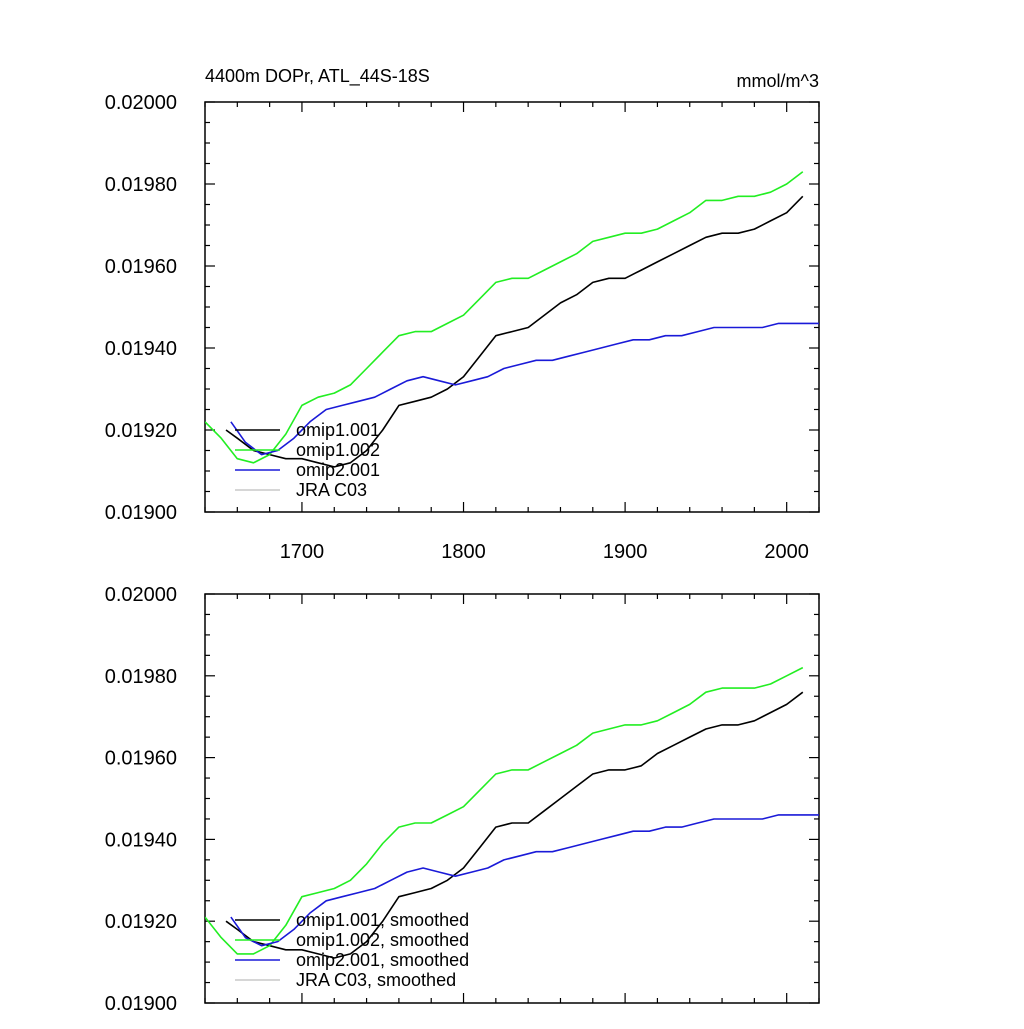 This screenshot has width=1024, height=1029. Describe the element at coordinates (382, 940) in the screenshot. I see `legend-label-2: omip1.002, smoothed` at that location.